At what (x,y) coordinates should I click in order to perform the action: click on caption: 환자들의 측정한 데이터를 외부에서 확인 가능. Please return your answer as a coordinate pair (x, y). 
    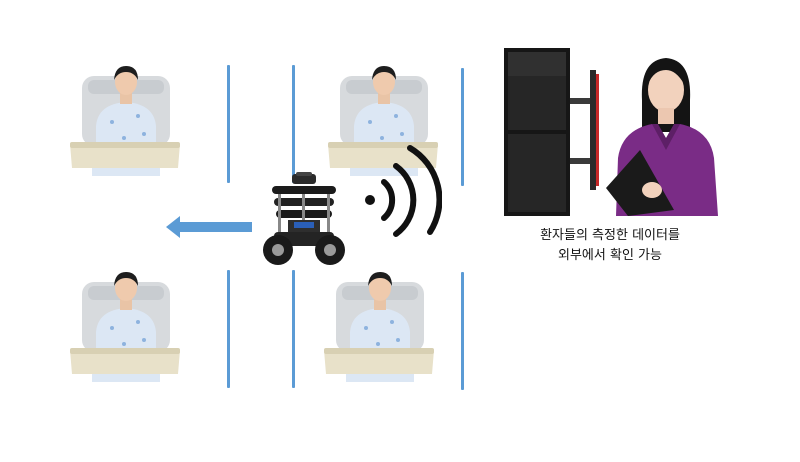
    Looking at the image, I should click on (610, 246).